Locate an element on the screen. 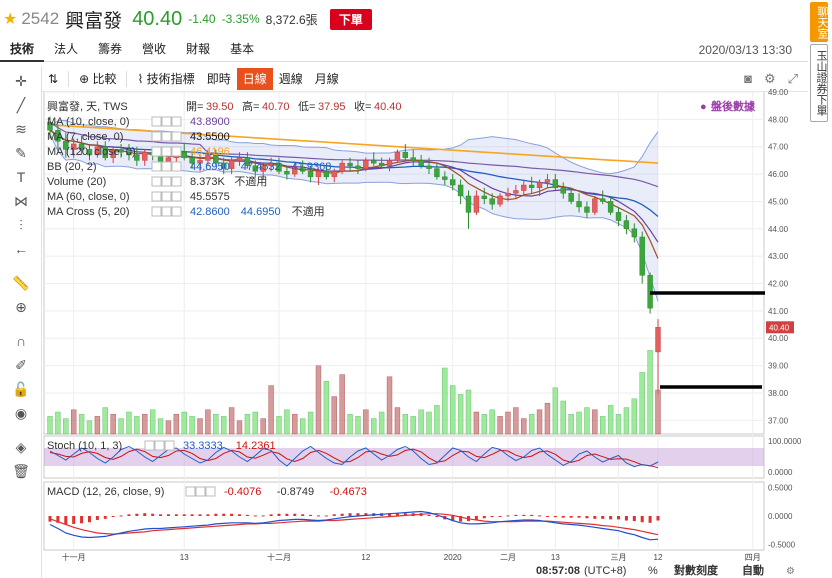  indicators-button: ⌇ 技術指標 is located at coordinates (165, 79).